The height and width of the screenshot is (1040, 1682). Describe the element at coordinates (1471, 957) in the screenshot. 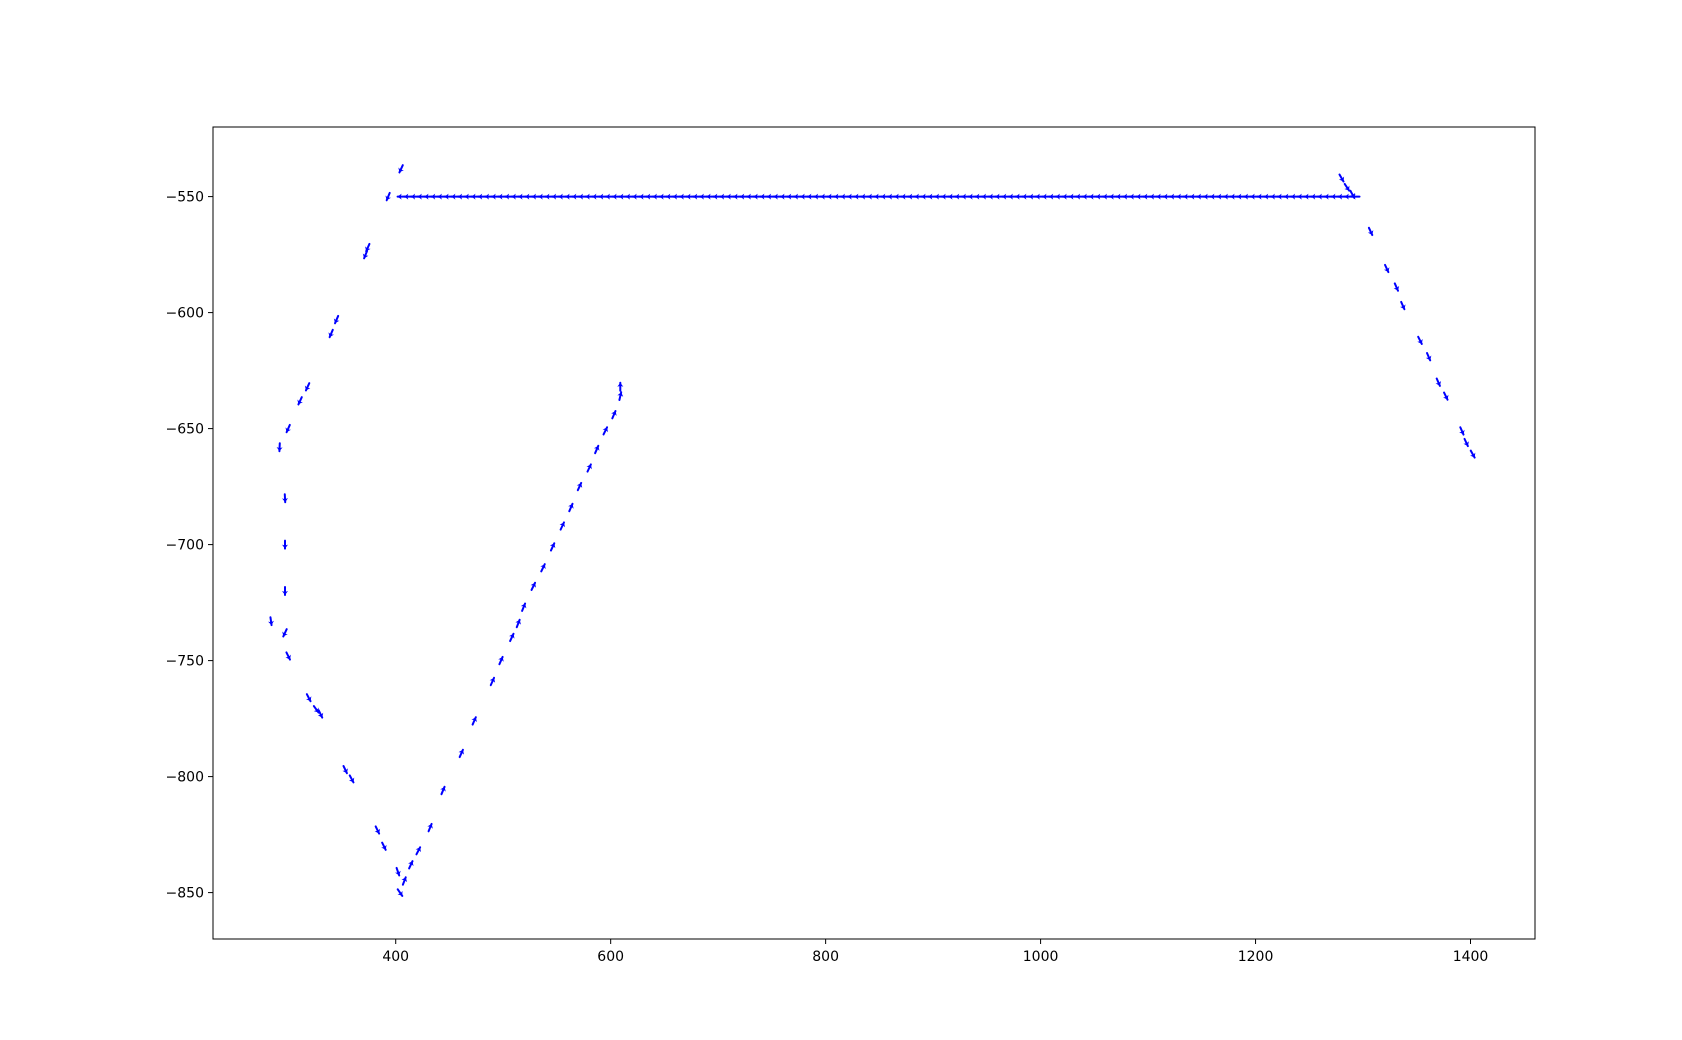

I see `x-tick-label: 1400` at that location.